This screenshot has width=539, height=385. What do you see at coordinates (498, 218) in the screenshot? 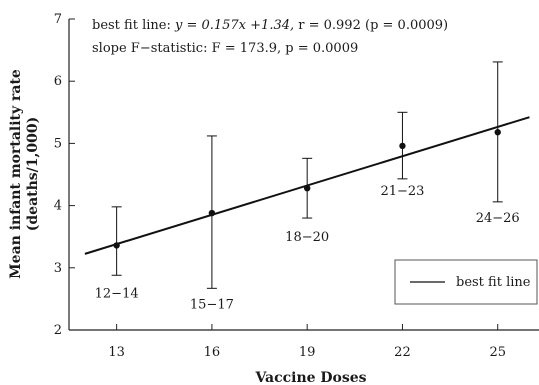
I see `dose-range-label: 24−26` at bounding box center [498, 218].